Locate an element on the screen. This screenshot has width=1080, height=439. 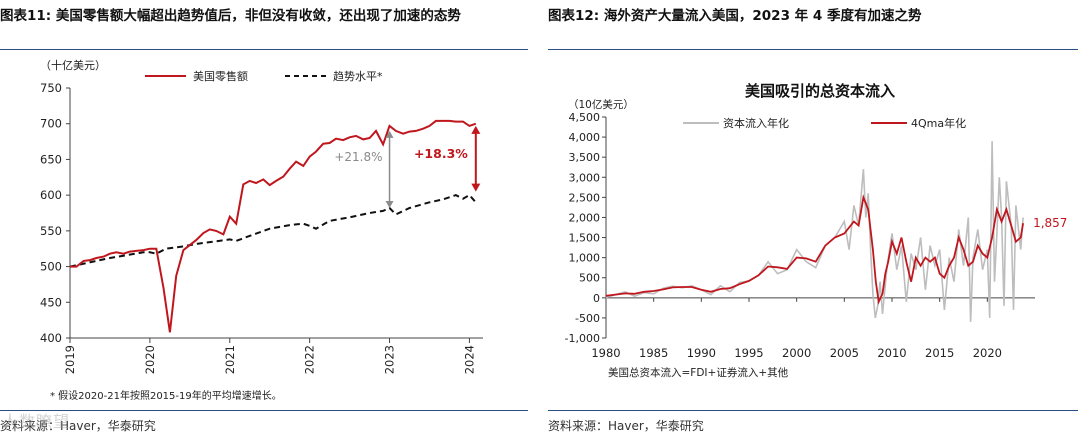
trend-line is located at coordinates (273, 230).